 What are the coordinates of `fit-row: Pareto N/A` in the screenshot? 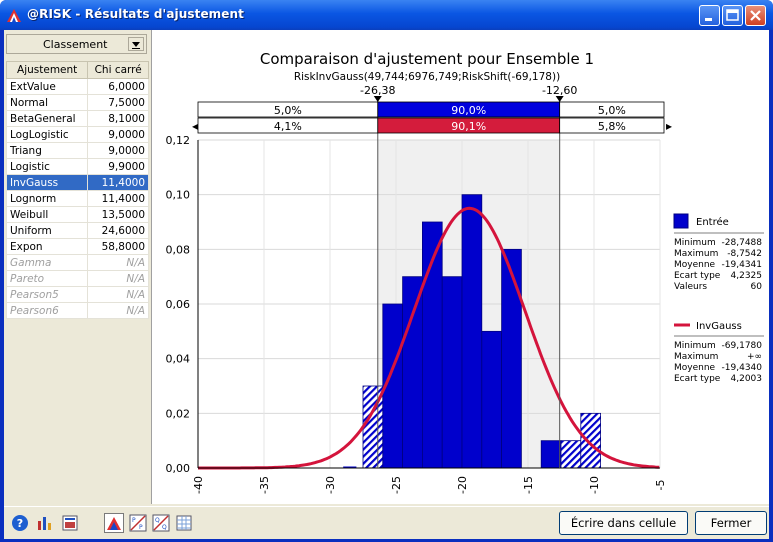 It's located at (77, 278).